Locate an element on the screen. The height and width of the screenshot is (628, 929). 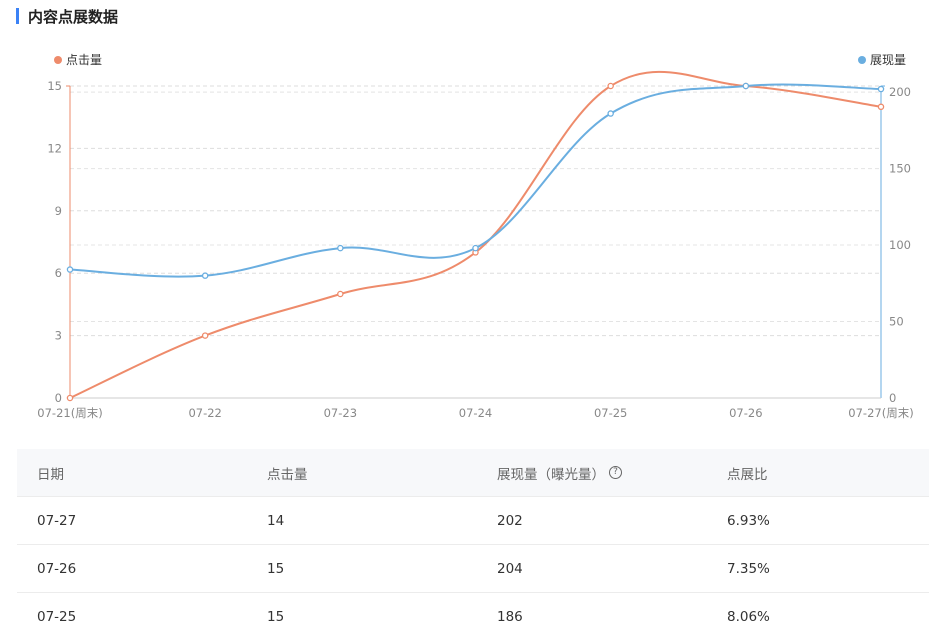
legend-clicks-marker is located at coordinates (58, 60).